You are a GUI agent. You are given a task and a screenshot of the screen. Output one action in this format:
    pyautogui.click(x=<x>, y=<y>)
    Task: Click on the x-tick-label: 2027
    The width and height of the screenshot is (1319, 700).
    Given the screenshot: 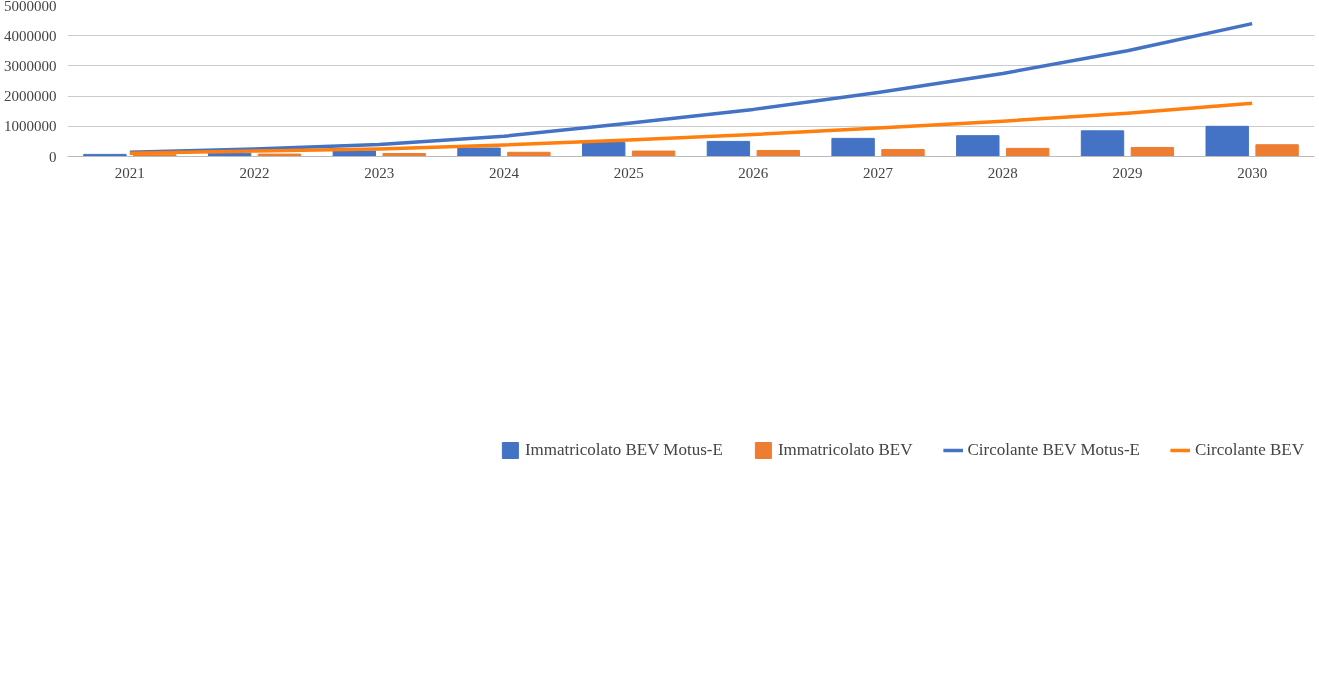 What is the action you would take?
    pyautogui.click(x=878, y=172)
    